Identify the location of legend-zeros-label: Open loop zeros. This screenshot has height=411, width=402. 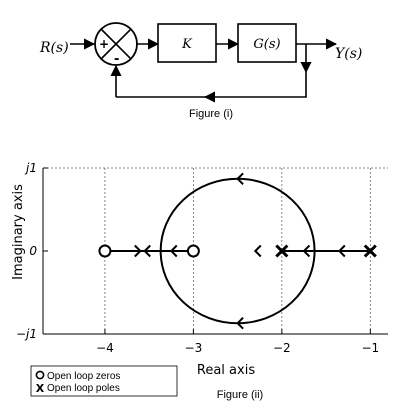
(83, 376).